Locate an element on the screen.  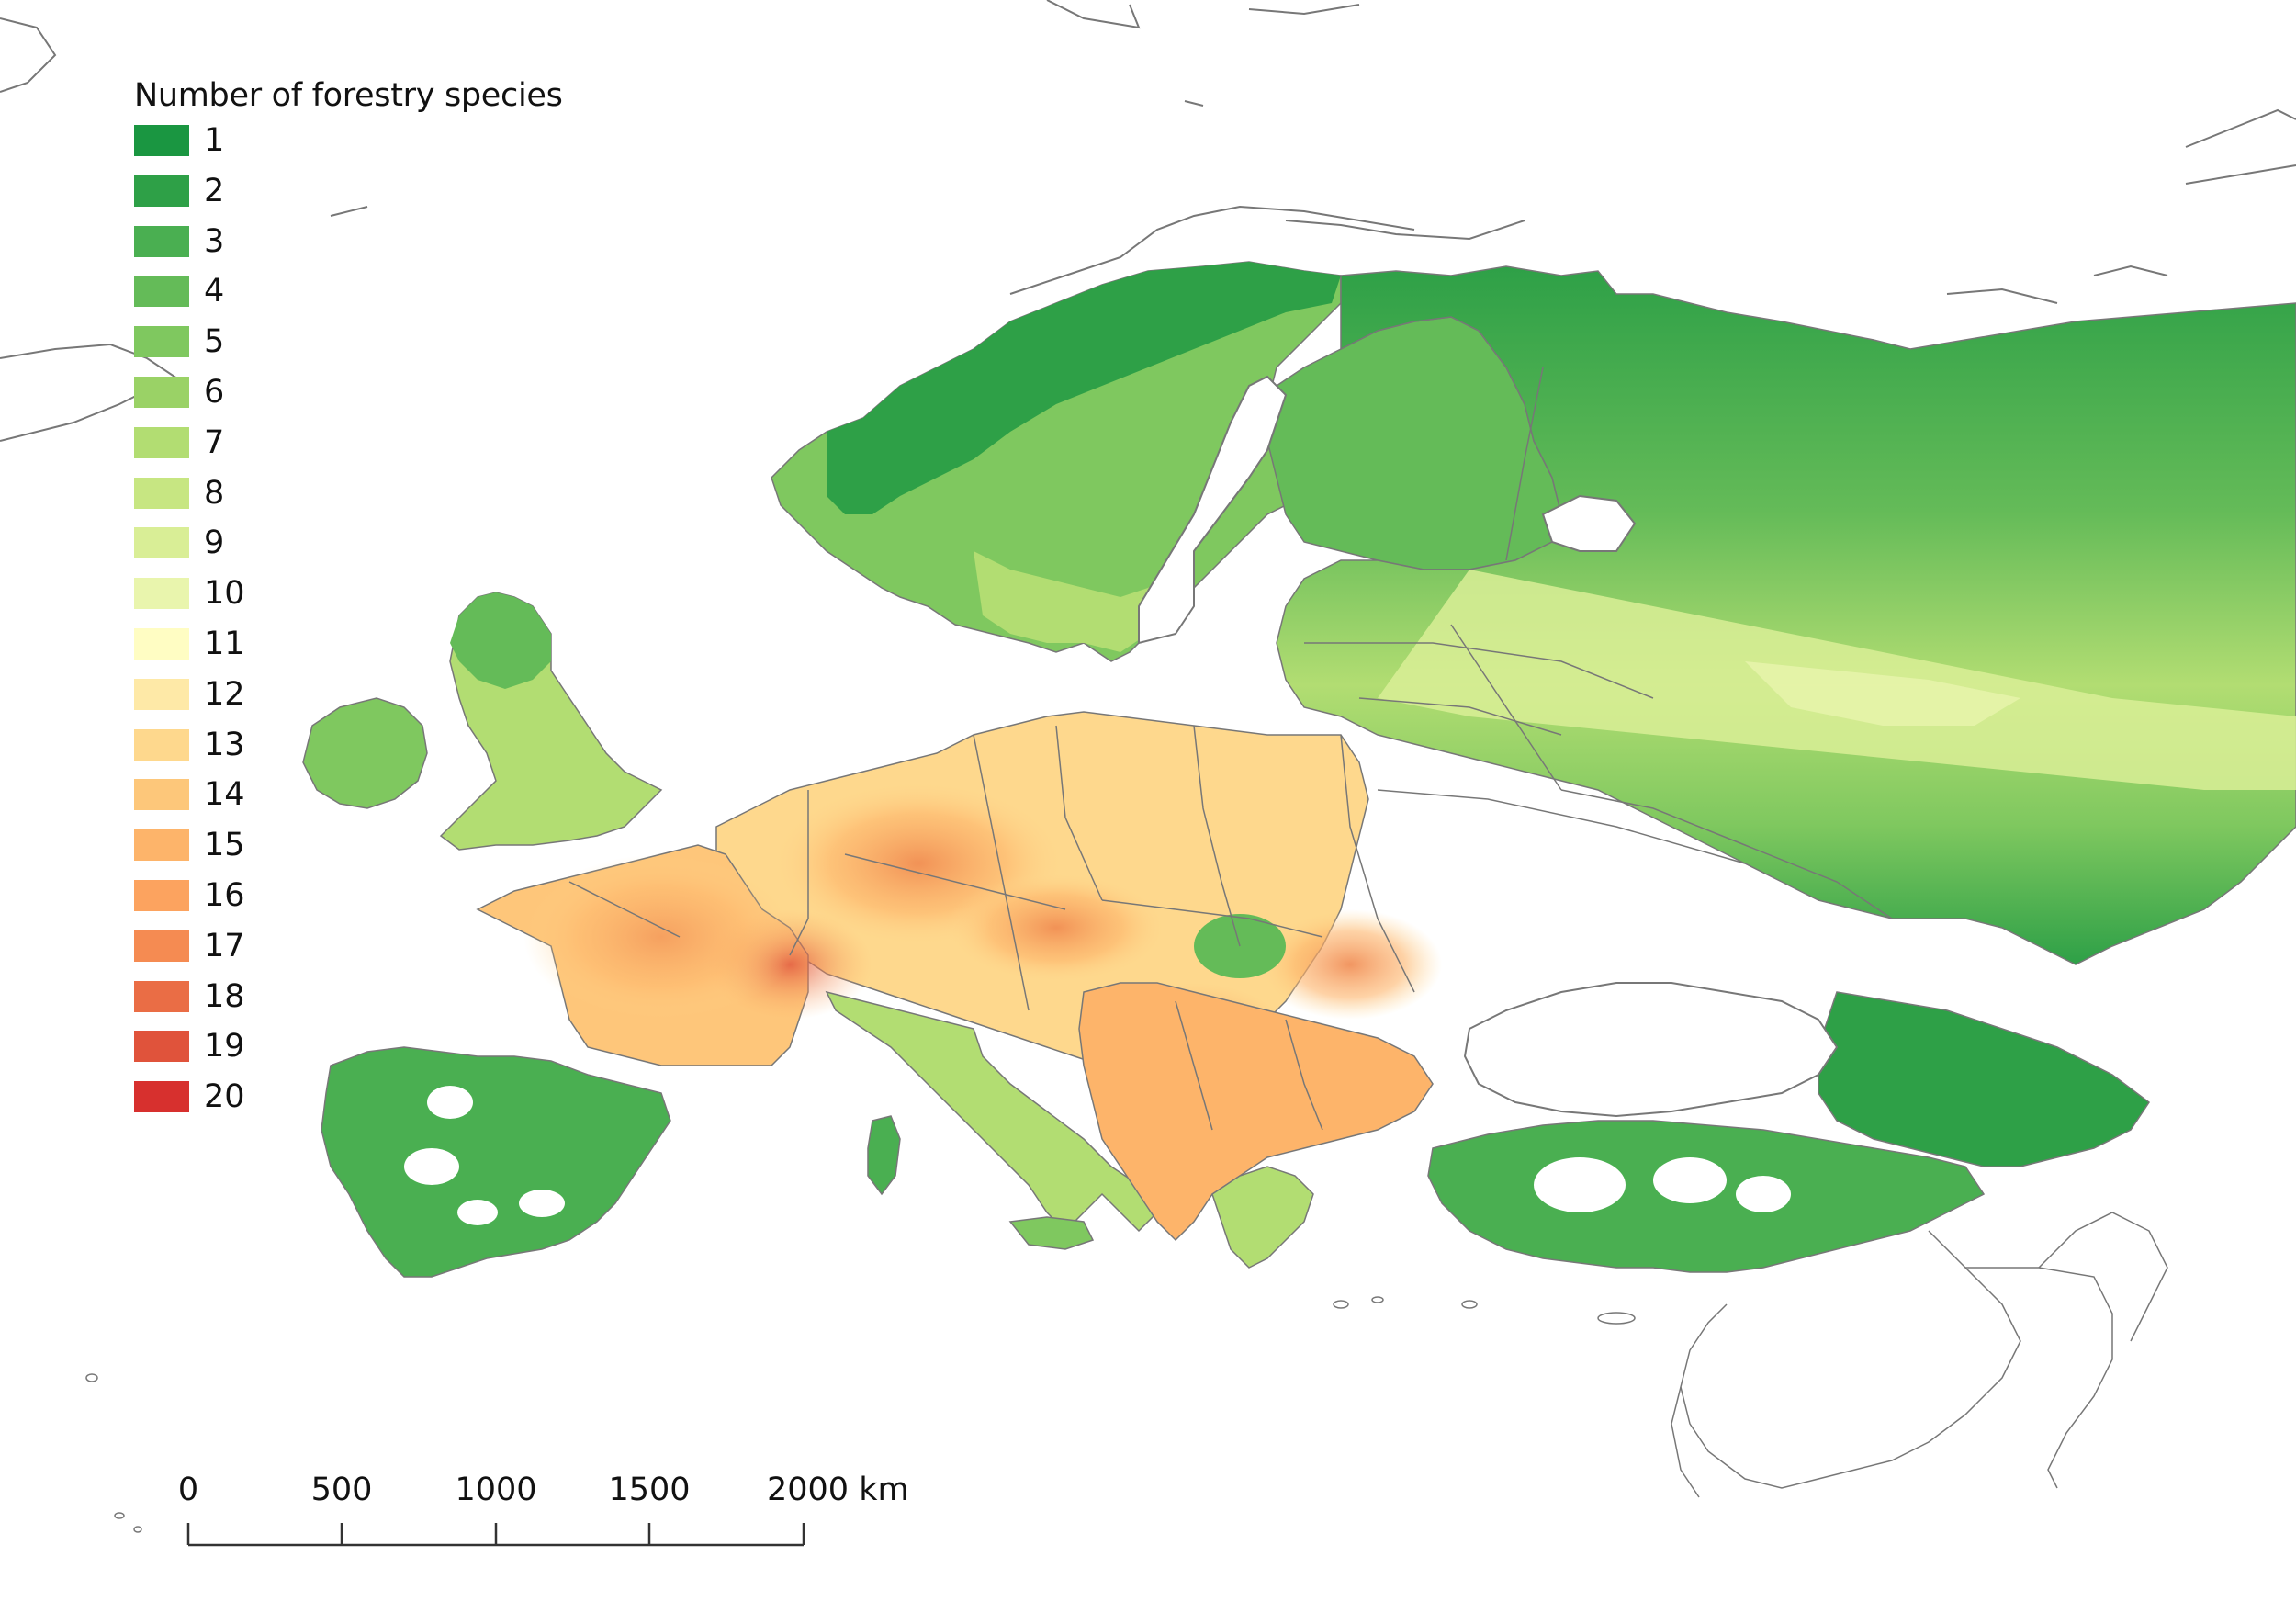
legend-item: 14 is located at coordinates (348, 802).